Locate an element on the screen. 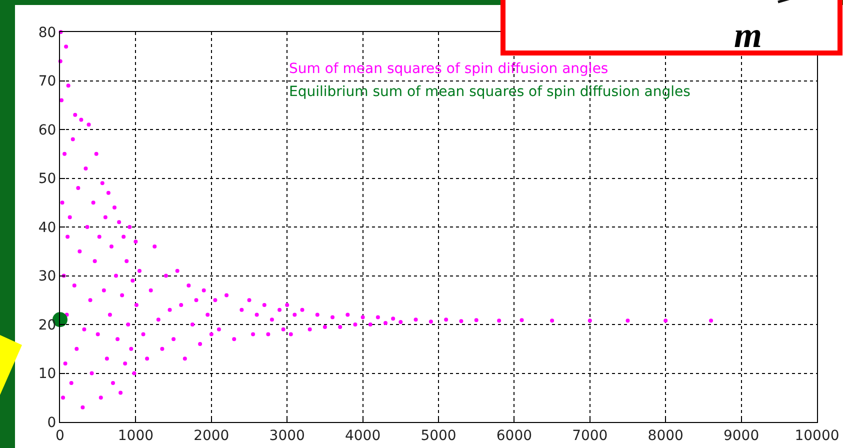 The width and height of the screenshot is (843, 448). x-tick-label: 1000 is located at coordinates (136, 436).